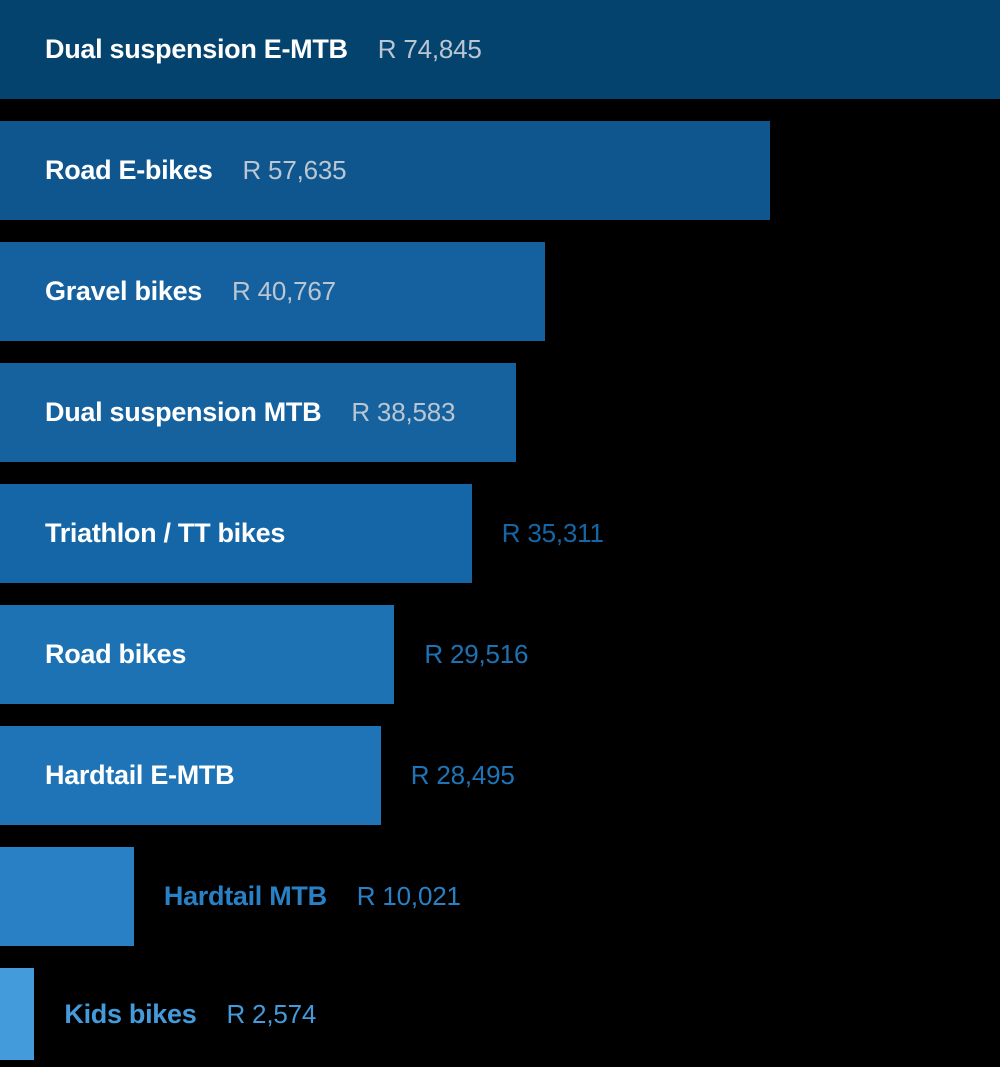  Describe the element at coordinates (197, 654) in the screenshot. I see `bar-road-bikes` at that location.